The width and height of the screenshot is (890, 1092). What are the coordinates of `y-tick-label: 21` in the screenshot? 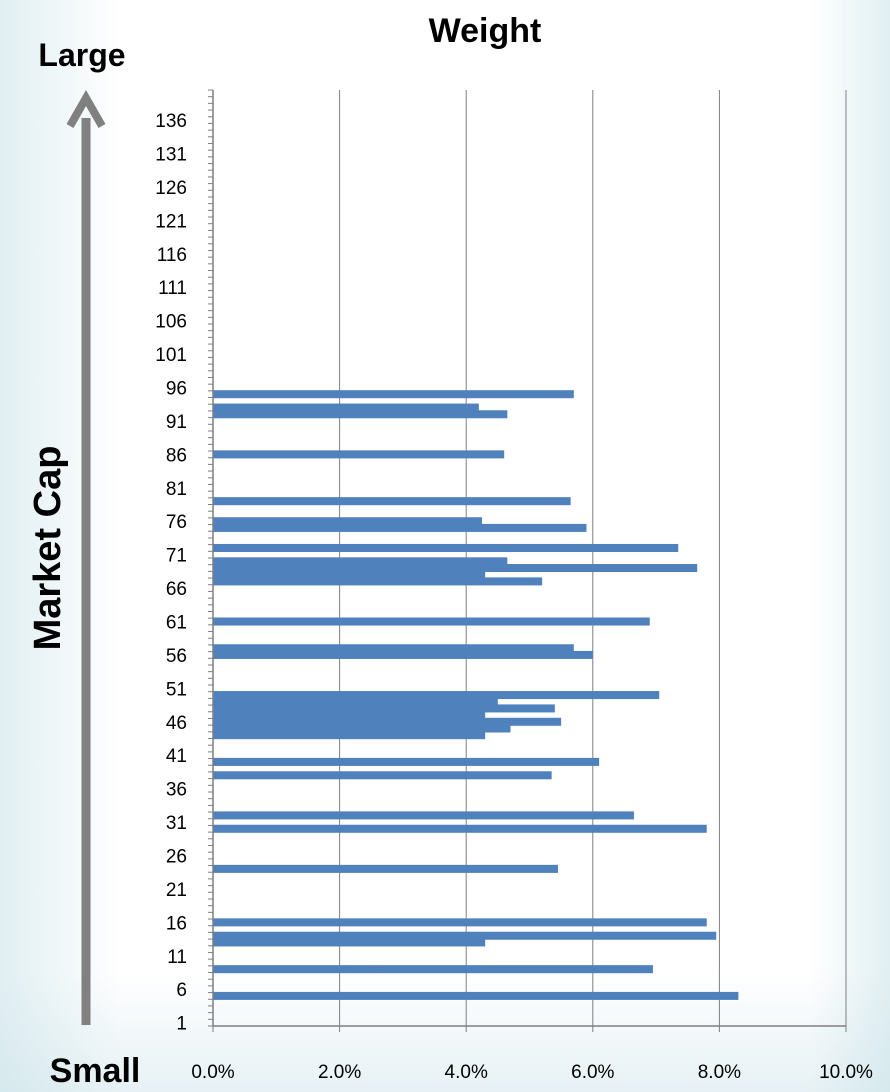 It's located at (176, 890).